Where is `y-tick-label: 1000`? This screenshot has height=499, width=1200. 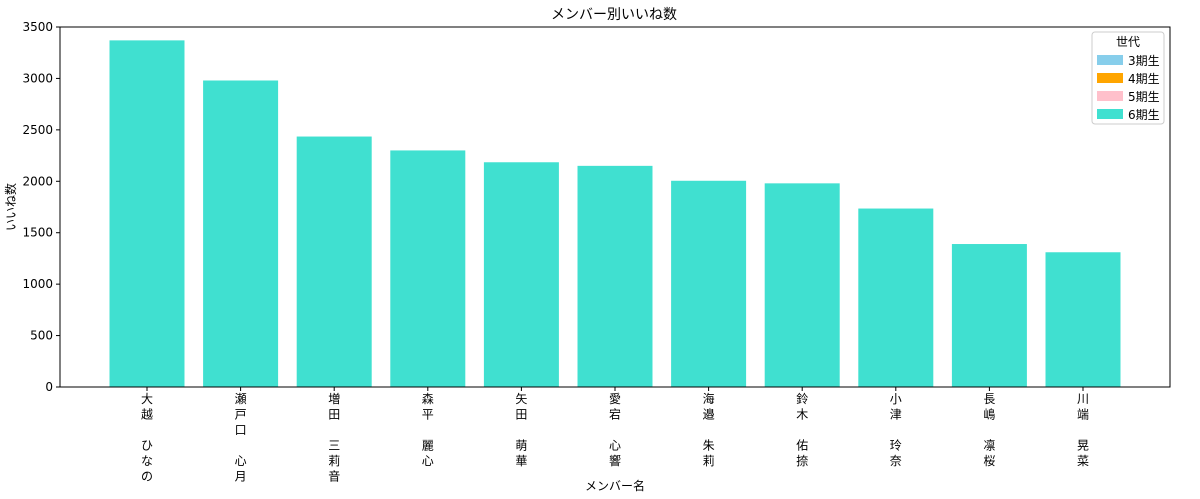
y-tick-label: 1000 is located at coordinates (37, 284).